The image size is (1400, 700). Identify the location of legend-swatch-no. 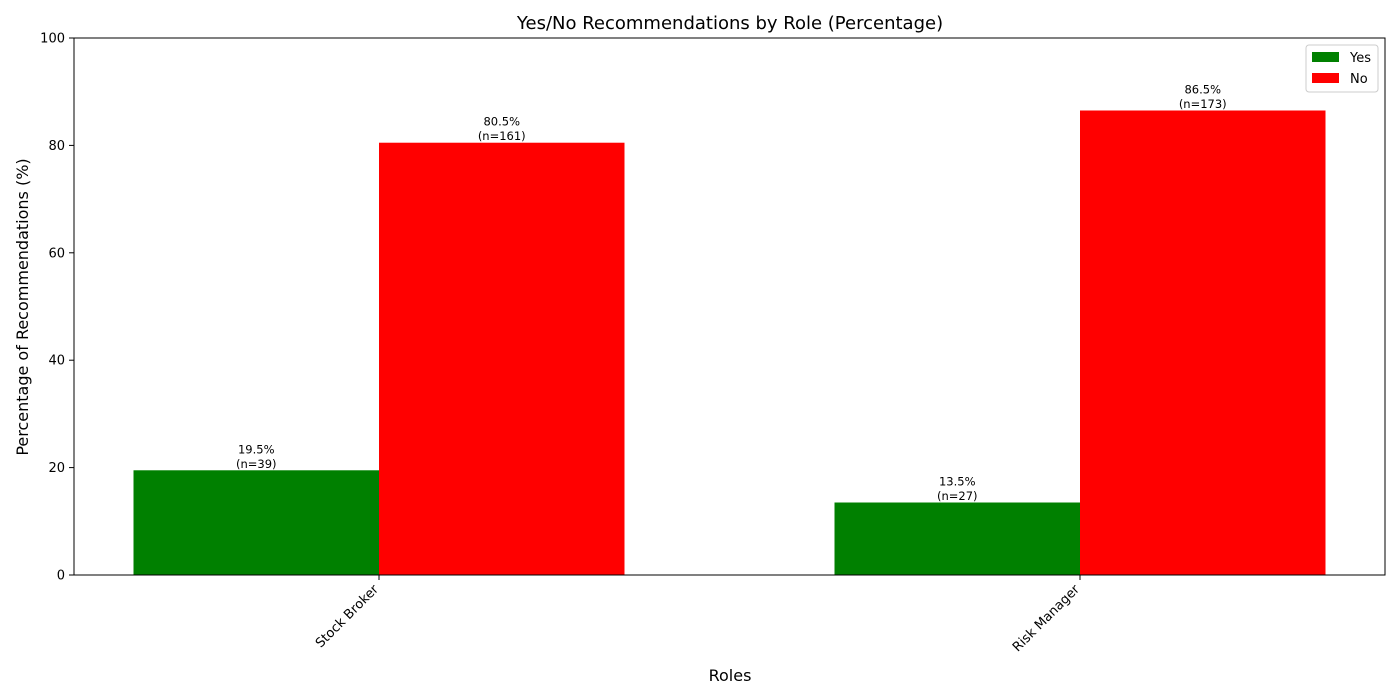
(1325, 78).